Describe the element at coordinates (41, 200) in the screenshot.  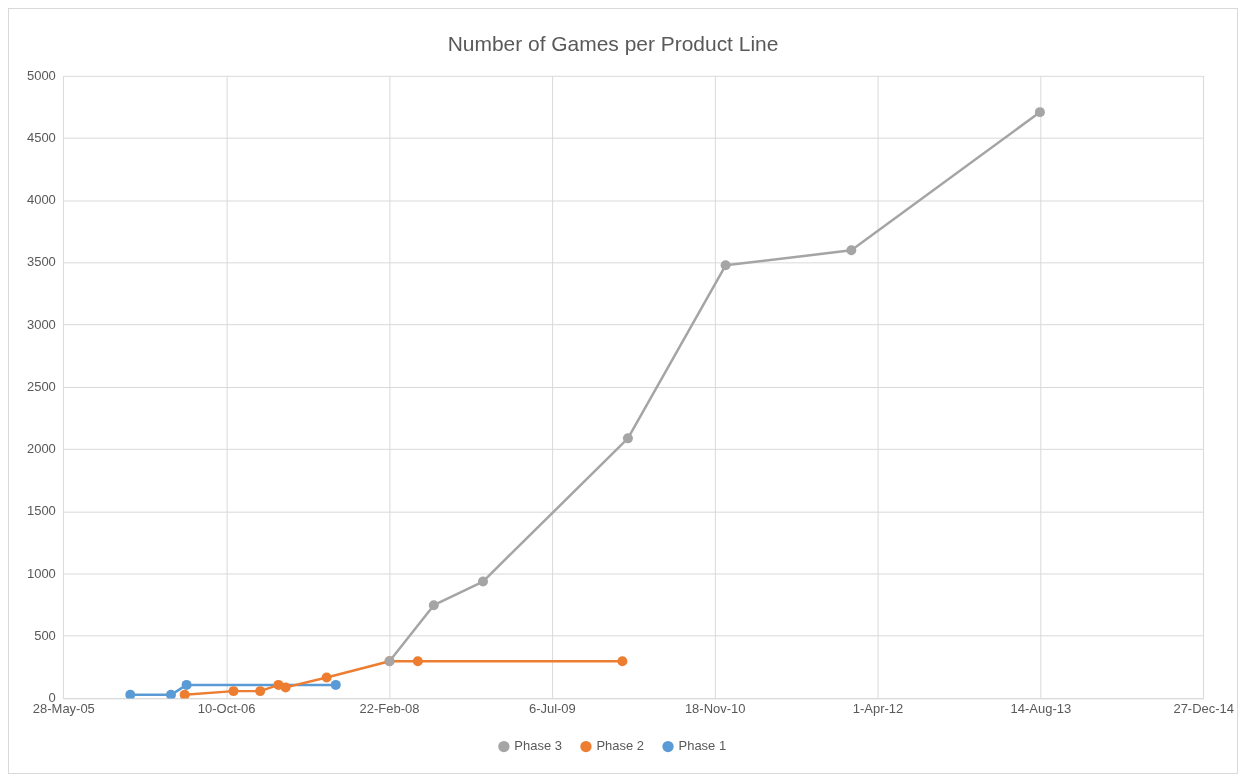
I see `y-tick-label: 4000` at that location.